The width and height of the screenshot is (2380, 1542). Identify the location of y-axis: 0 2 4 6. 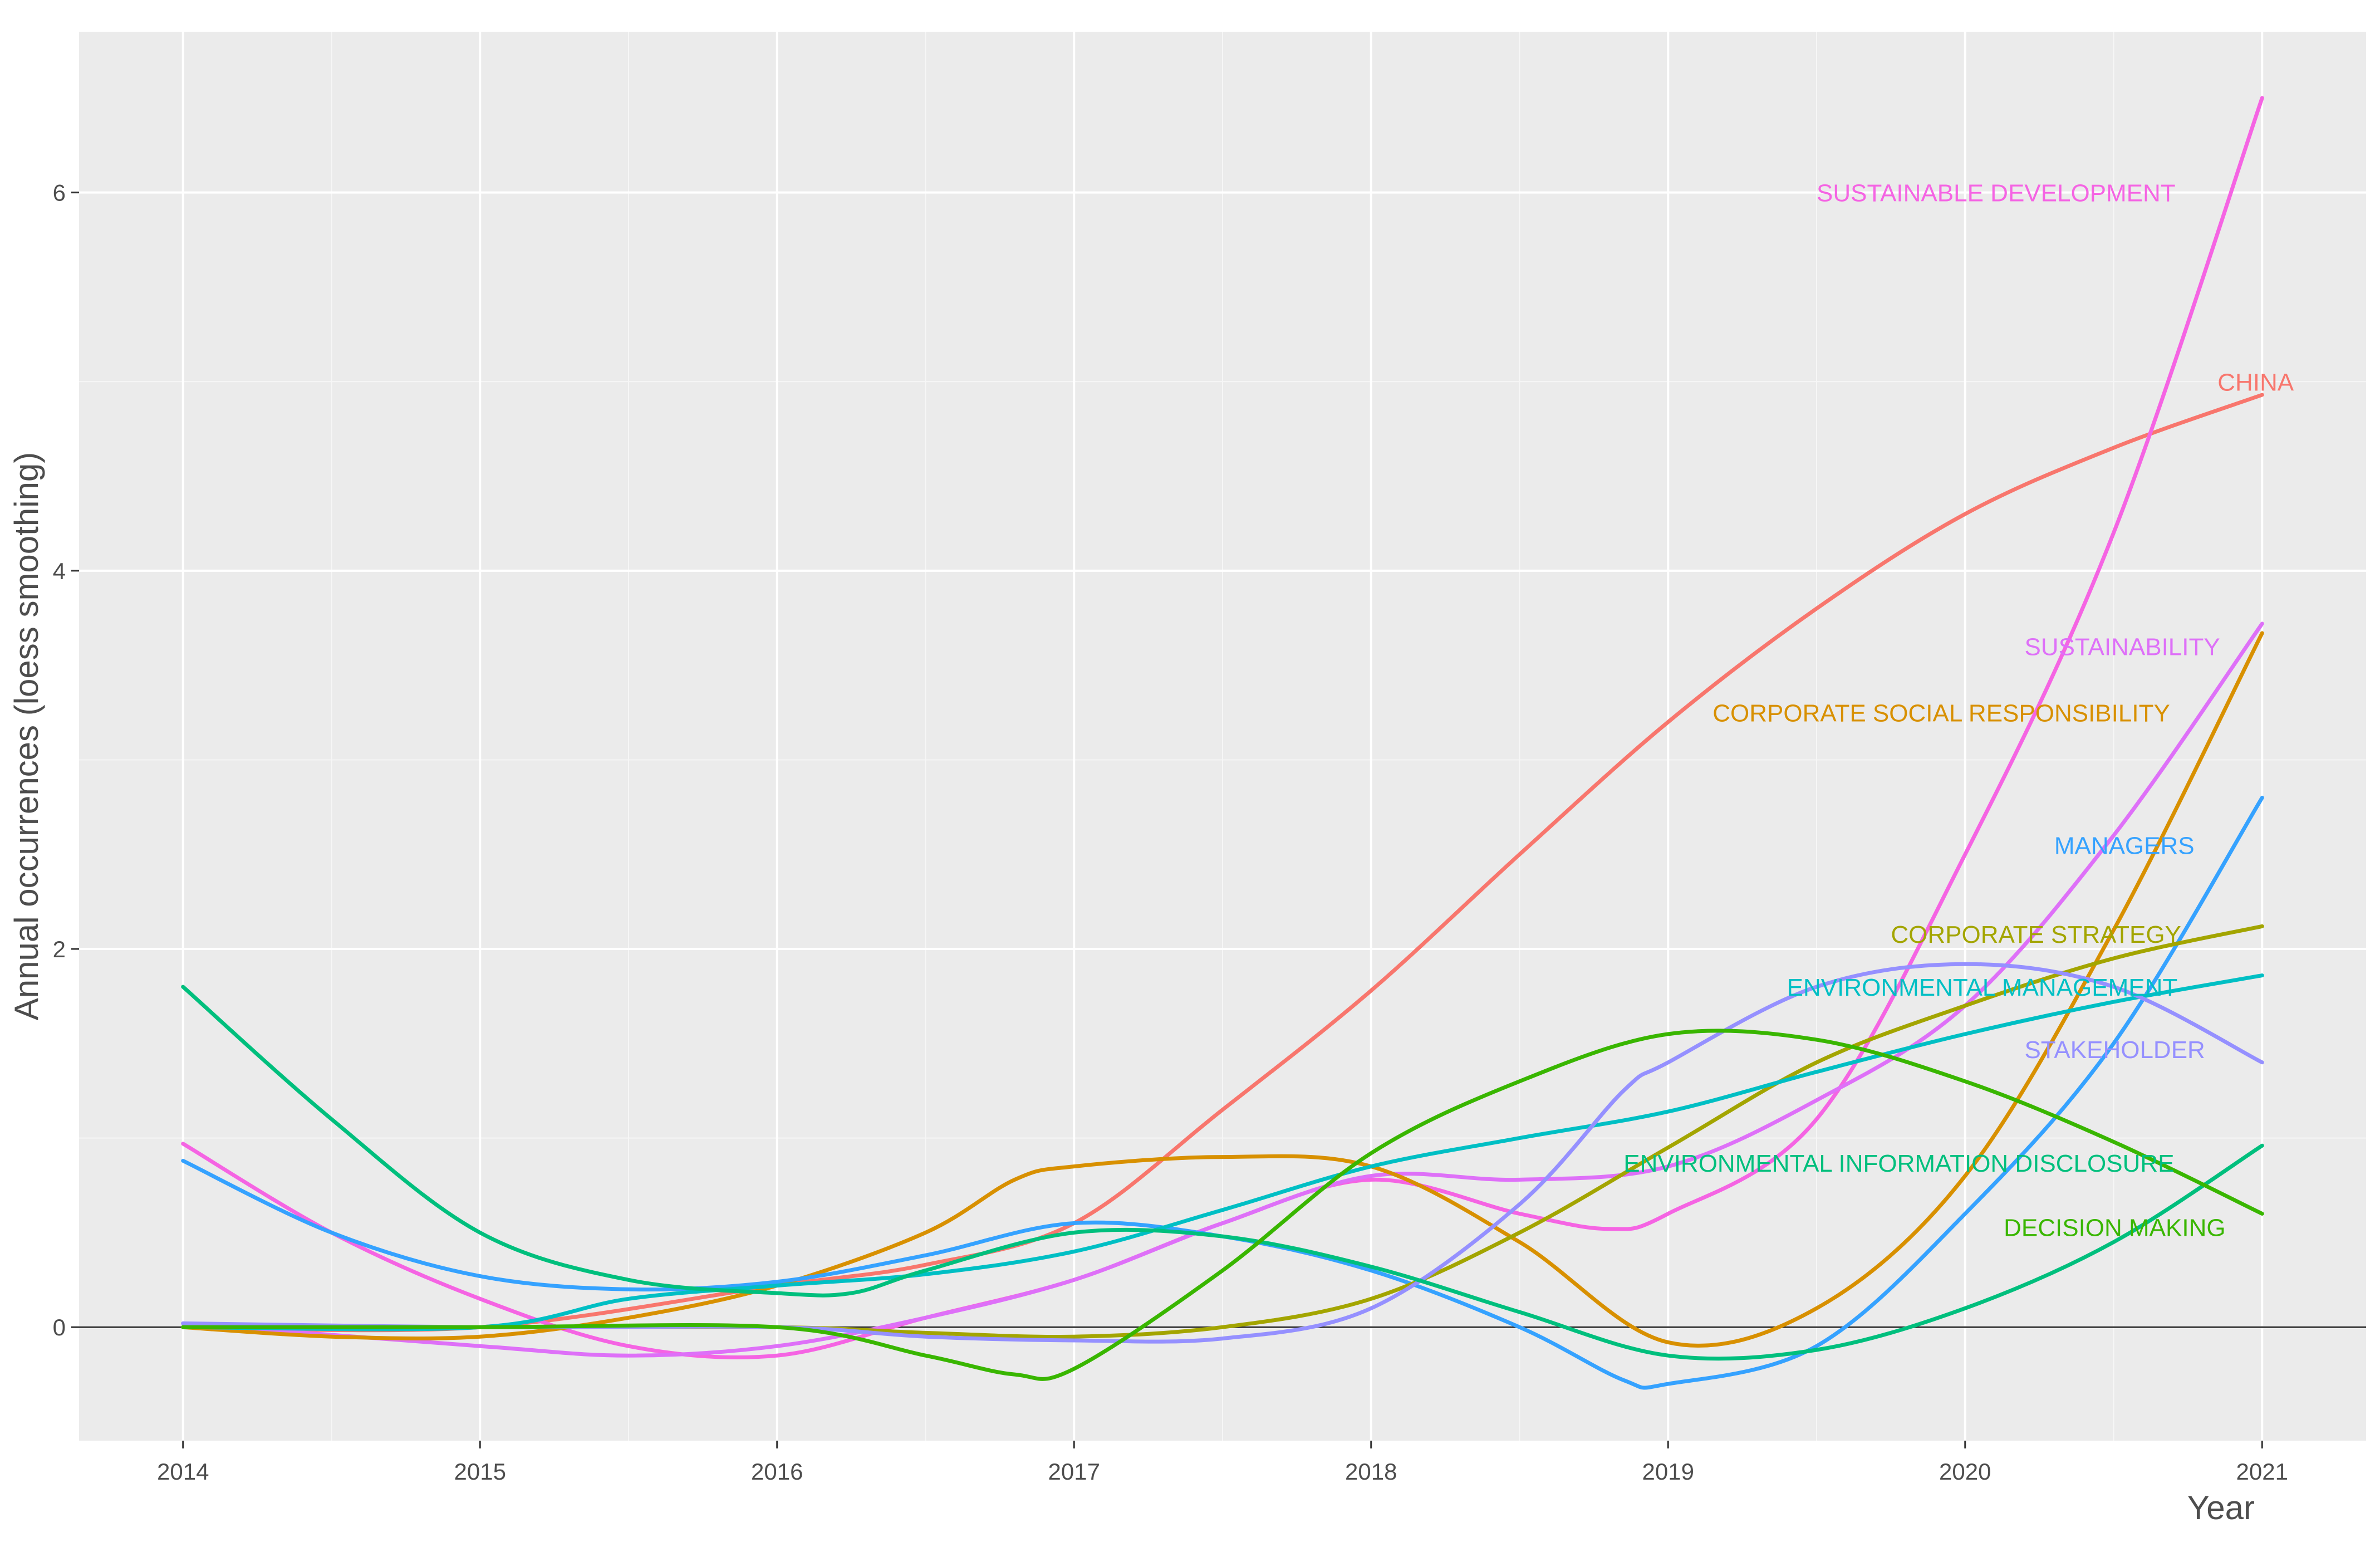
(66, 760).